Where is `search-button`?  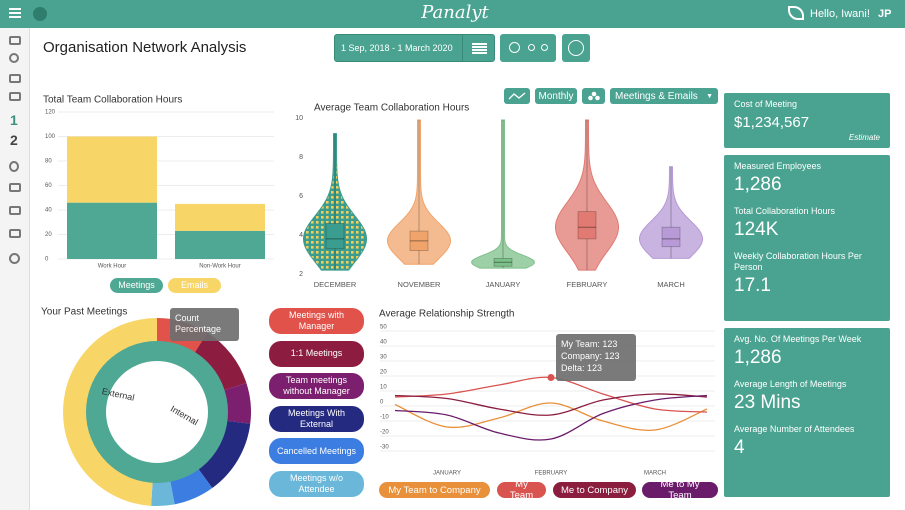 search-button is located at coordinates (40, 14).